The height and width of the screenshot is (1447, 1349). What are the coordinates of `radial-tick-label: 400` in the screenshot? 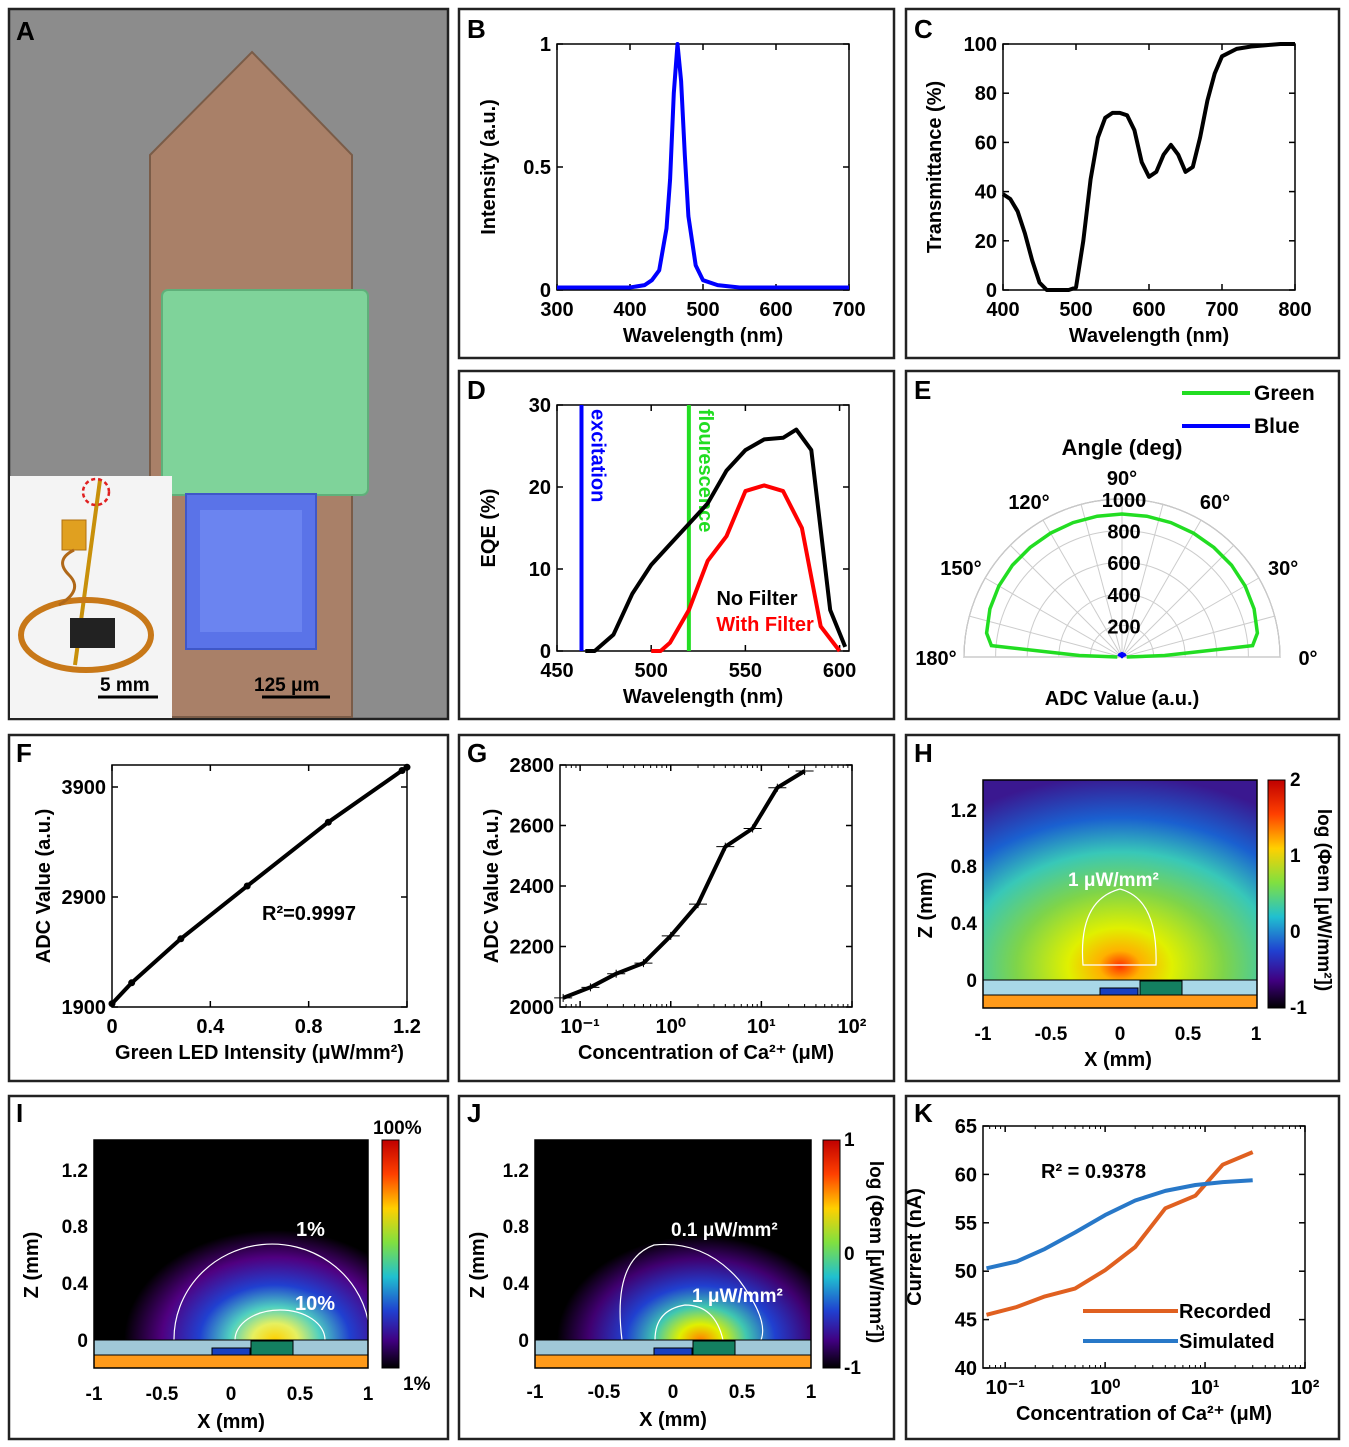 It's located at (1123, 596).